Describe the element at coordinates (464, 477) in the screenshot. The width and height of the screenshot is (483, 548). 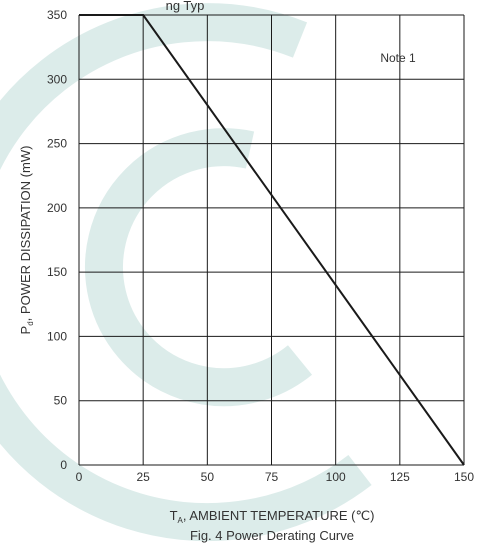
I see `x-tick-label: 150` at that location.